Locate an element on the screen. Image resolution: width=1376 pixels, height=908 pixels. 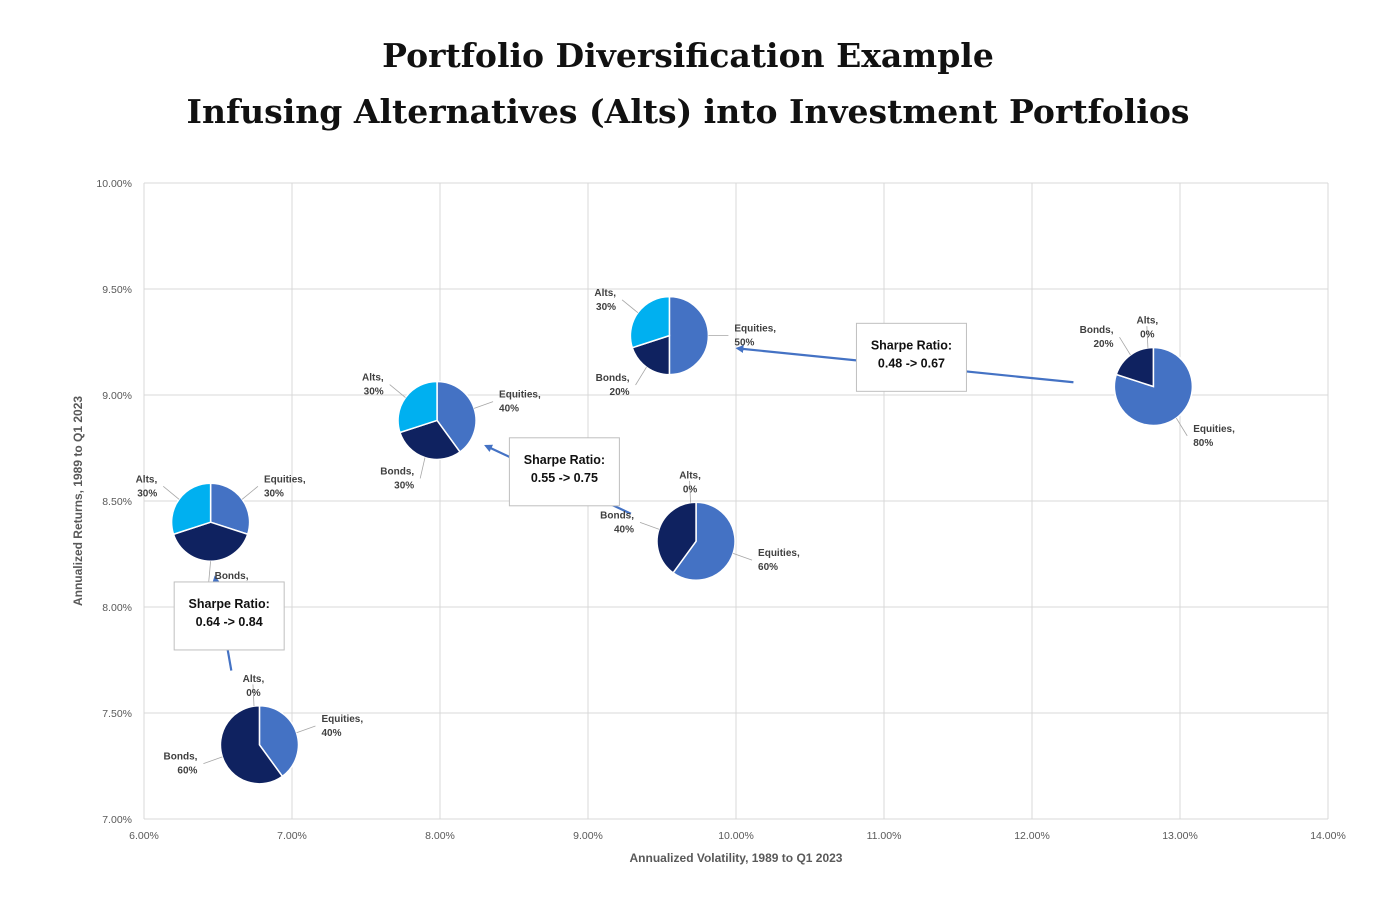
slice-label-line: 60% is located at coordinates (187, 771).